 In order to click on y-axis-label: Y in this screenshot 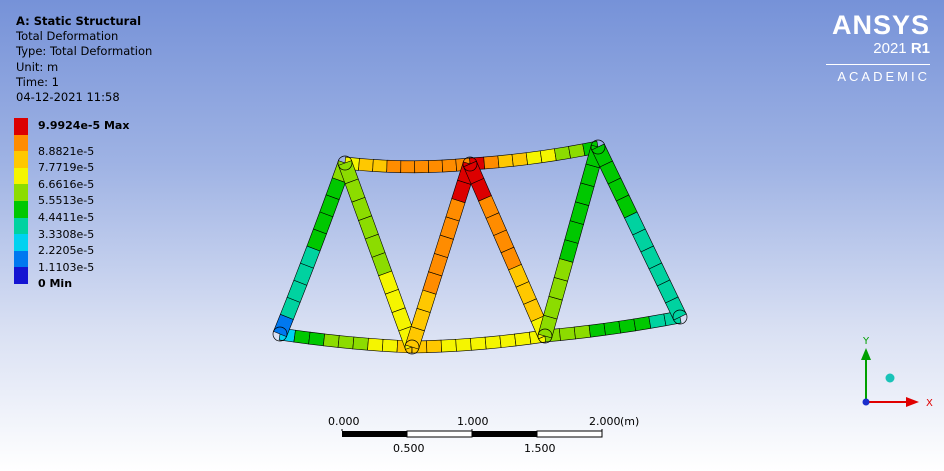, I will do `click(866, 341)`.